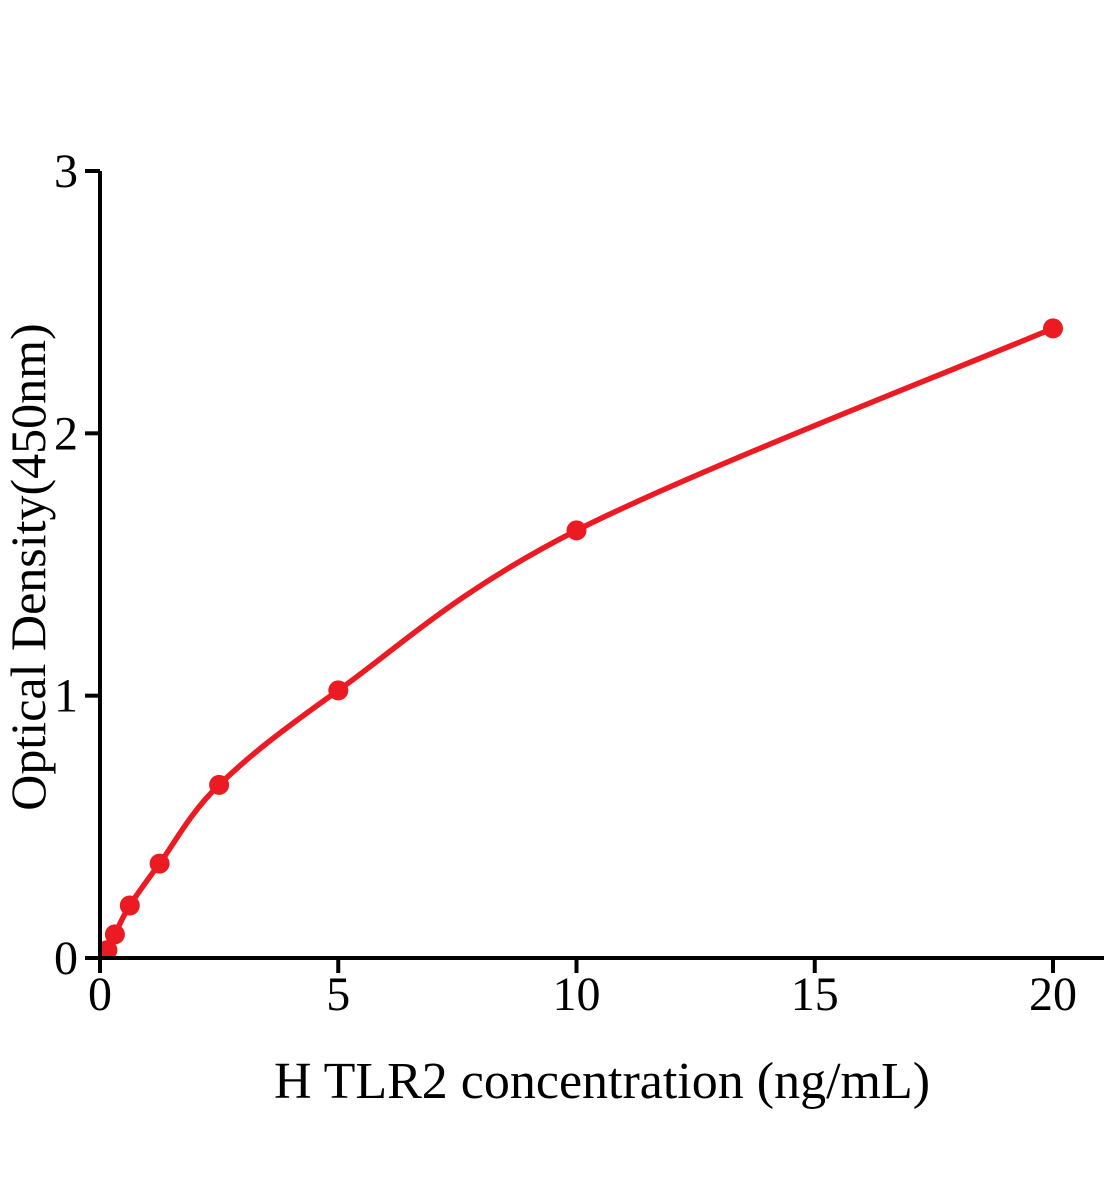 This screenshot has width=1104, height=1200. I want to click on x-tick-label-0: 0, so click(100, 994).